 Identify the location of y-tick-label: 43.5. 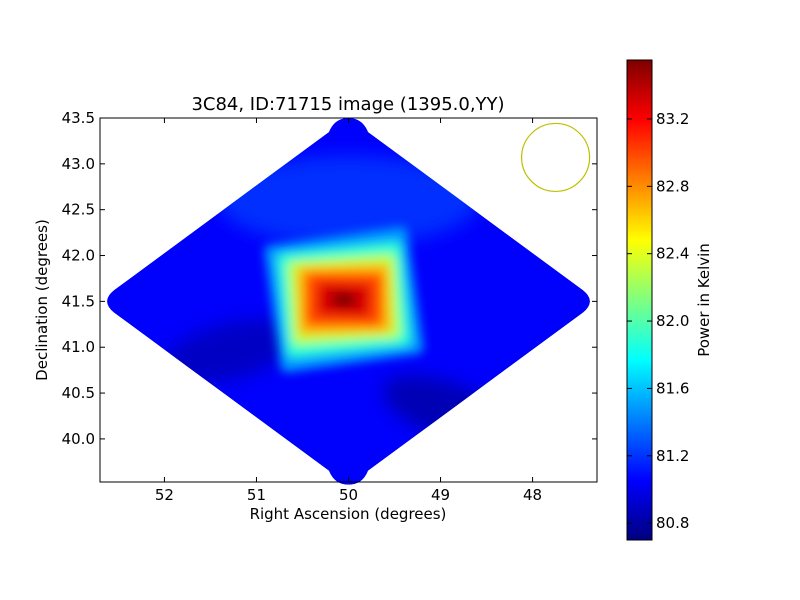
(78, 118).